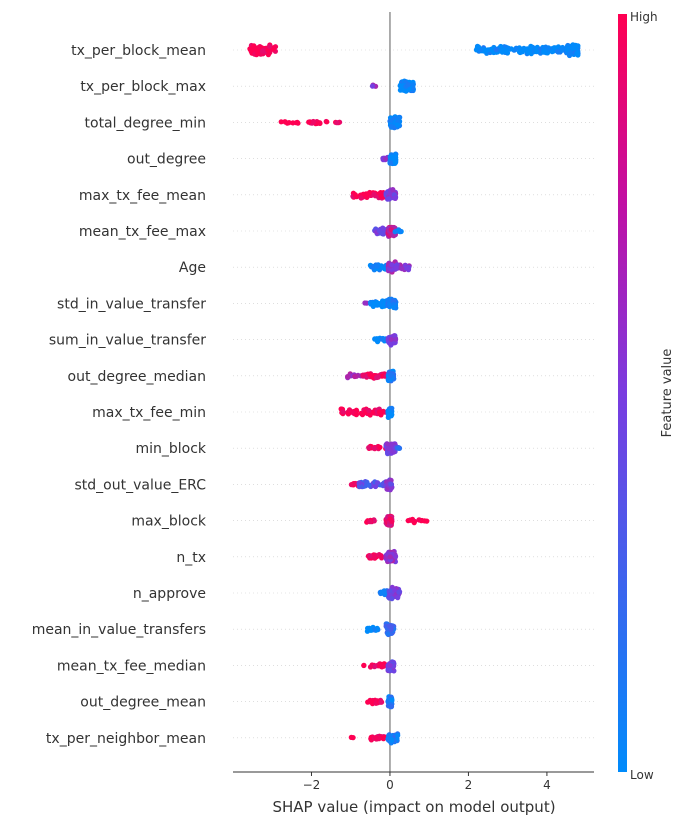 The width and height of the screenshot is (684, 824). I want to click on feature-label: out_degree, so click(166, 160).